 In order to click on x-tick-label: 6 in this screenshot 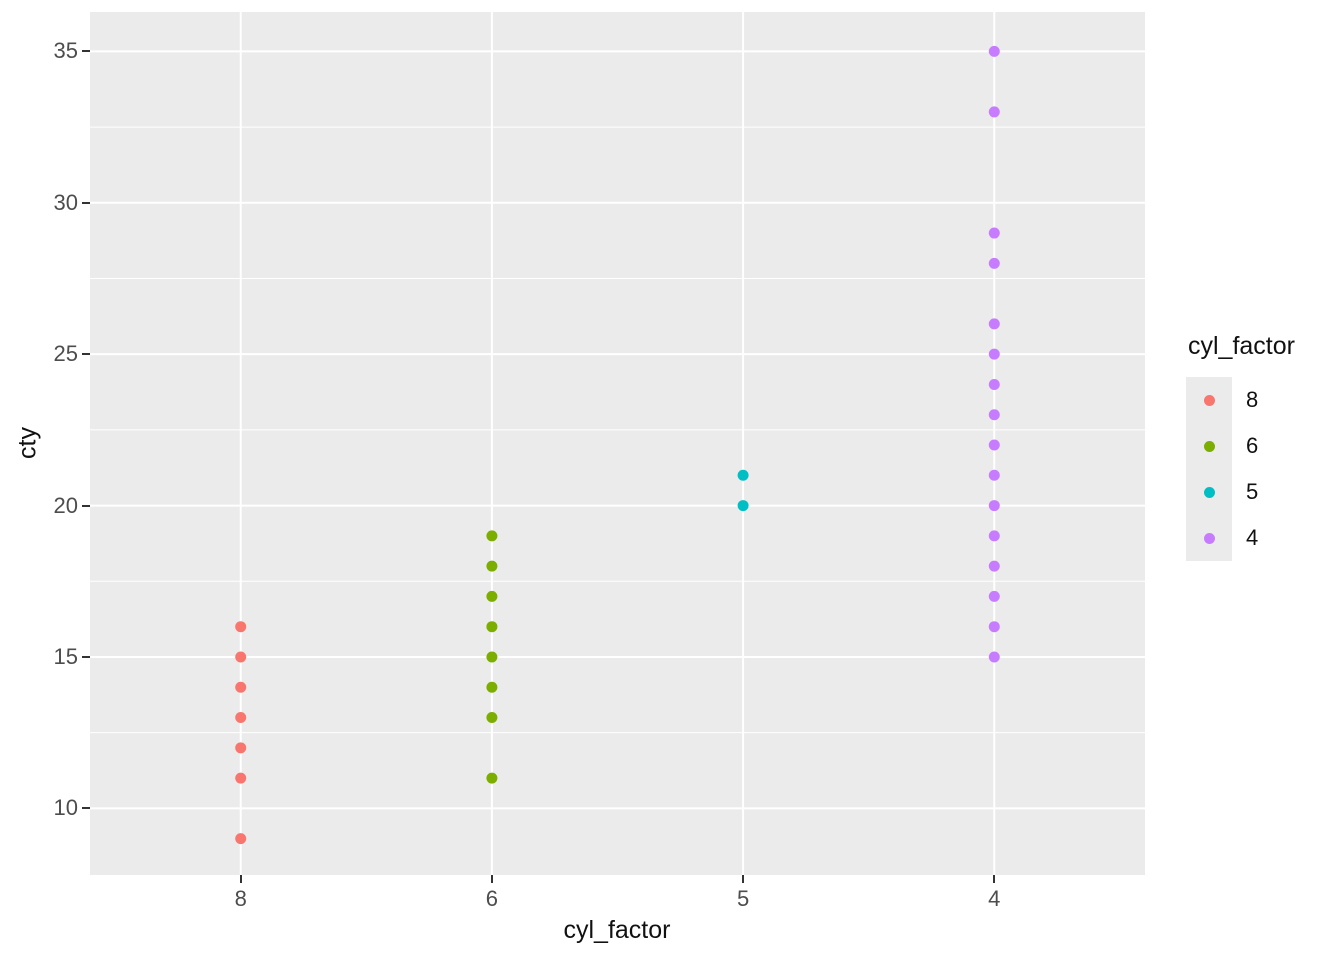, I will do `click(492, 898)`.